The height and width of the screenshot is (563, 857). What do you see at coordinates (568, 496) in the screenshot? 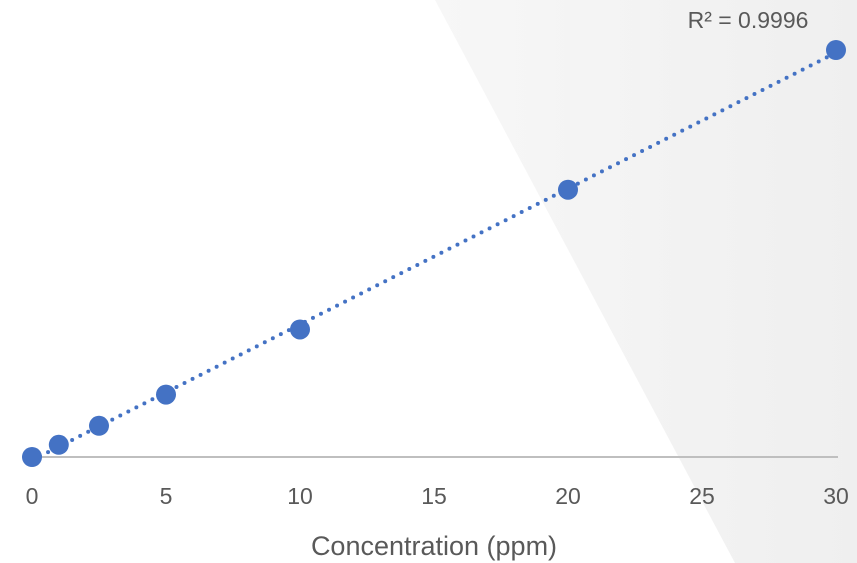
I see `x-tick-label: 20` at bounding box center [568, 496].